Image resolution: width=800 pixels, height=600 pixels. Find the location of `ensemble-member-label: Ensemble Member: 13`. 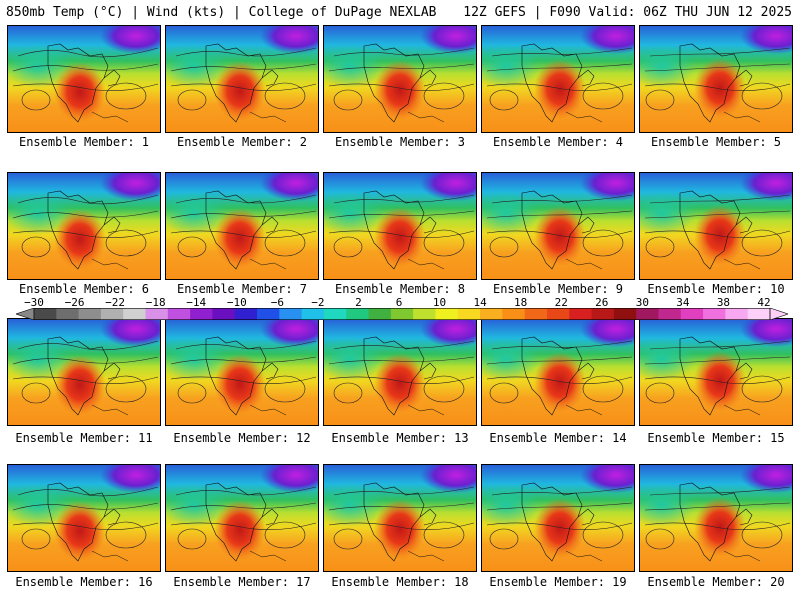

ensemble-member-label: Ensemble Member: 13 is located at coordinates (400, 438).